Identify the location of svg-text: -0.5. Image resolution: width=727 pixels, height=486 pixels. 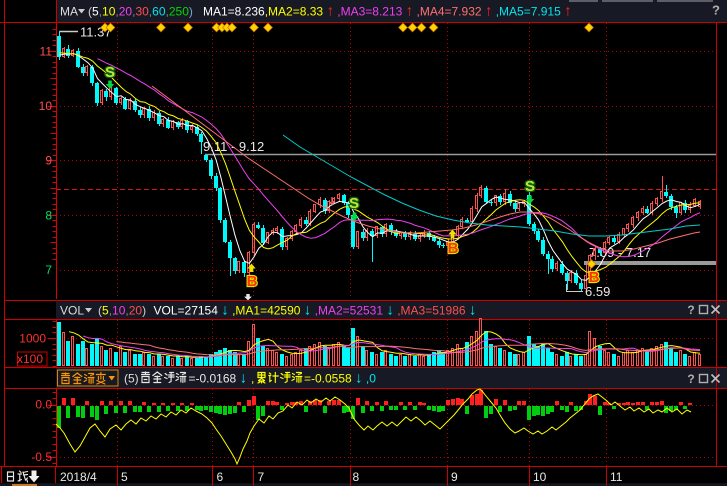
(41, 457).